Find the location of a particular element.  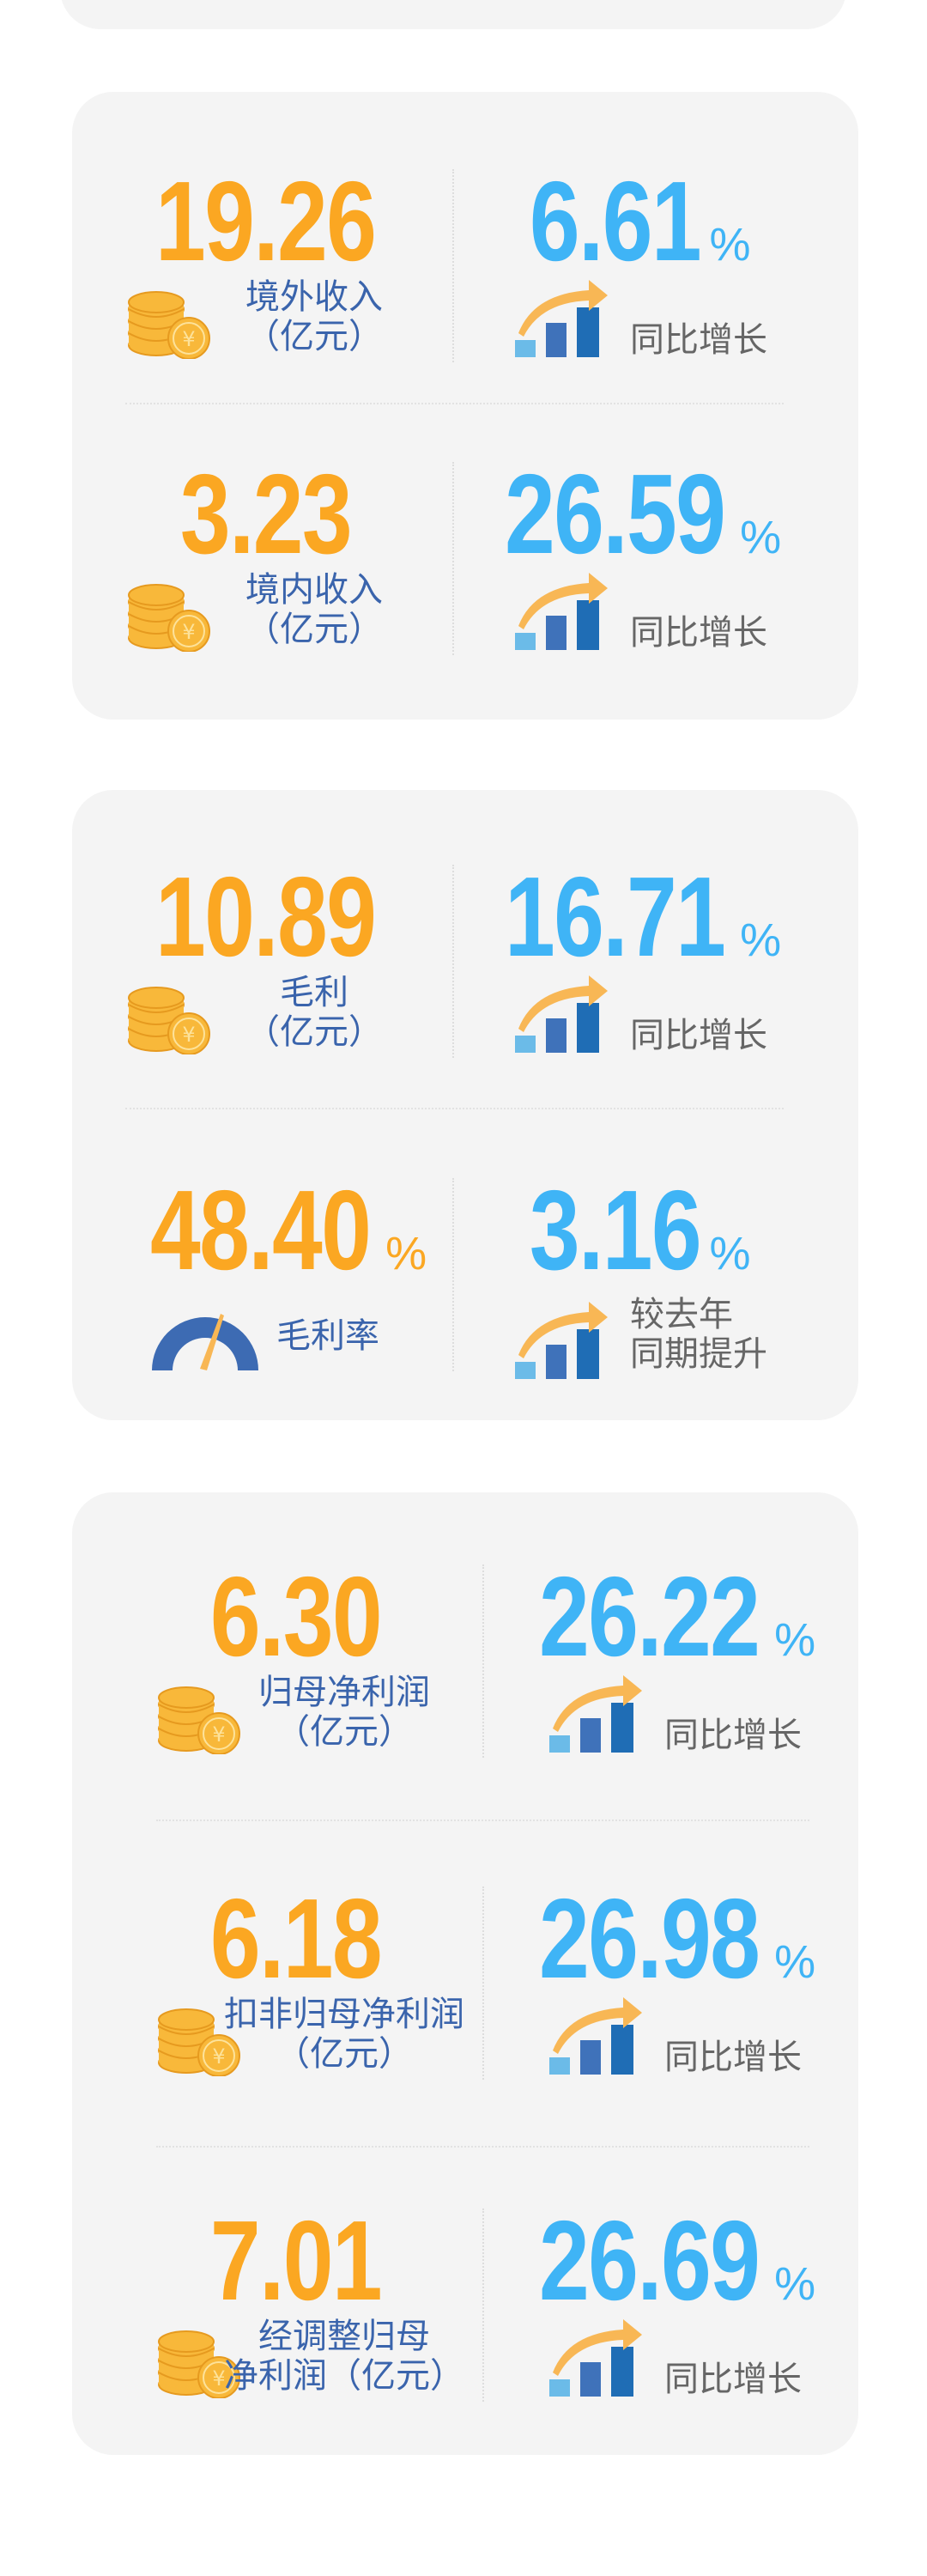

metric-value: 7.01 is located at coordinates (295, 2260).